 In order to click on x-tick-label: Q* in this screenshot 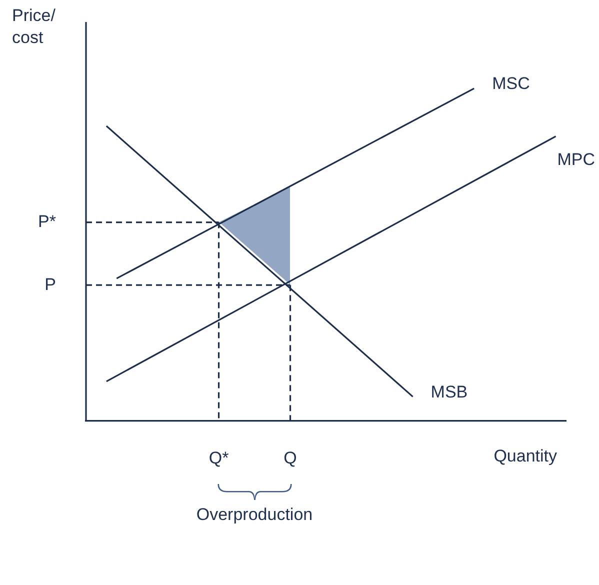, I will do `click(219, 458)`.